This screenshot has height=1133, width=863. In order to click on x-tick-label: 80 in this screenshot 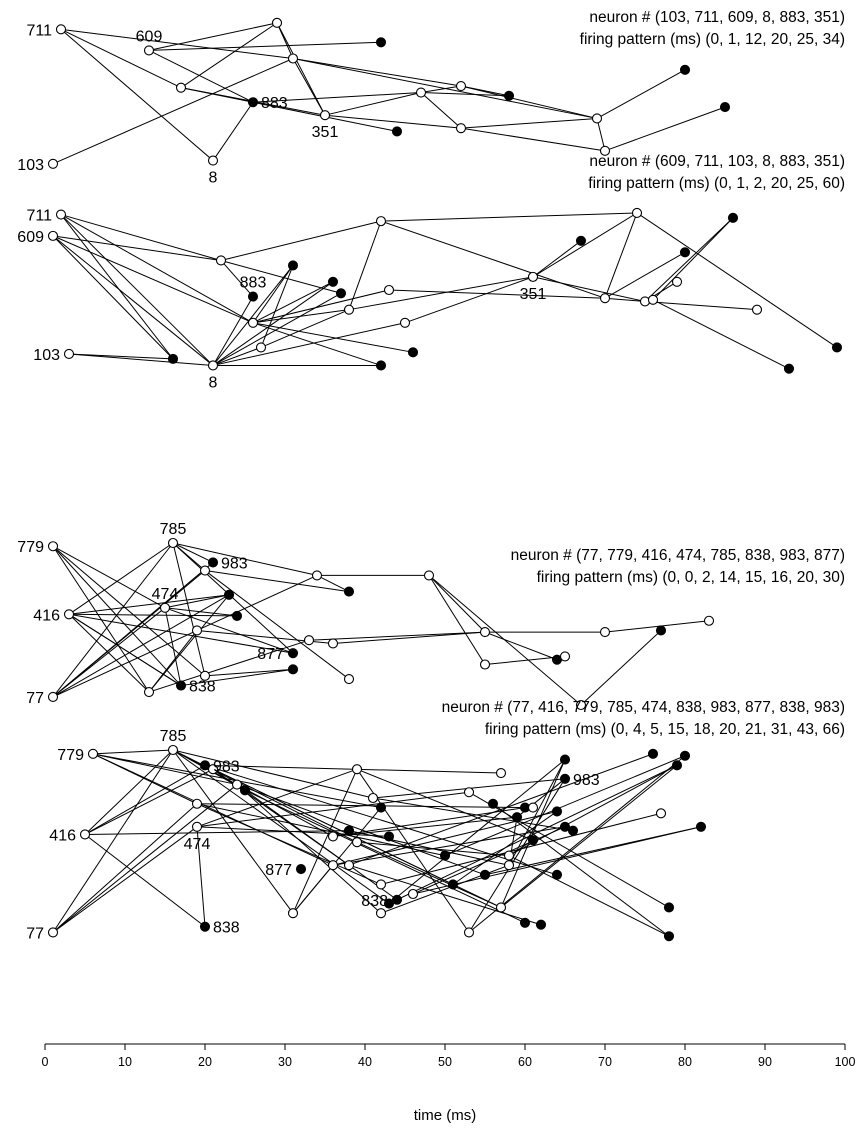, I will do `click(685, 1062)`.